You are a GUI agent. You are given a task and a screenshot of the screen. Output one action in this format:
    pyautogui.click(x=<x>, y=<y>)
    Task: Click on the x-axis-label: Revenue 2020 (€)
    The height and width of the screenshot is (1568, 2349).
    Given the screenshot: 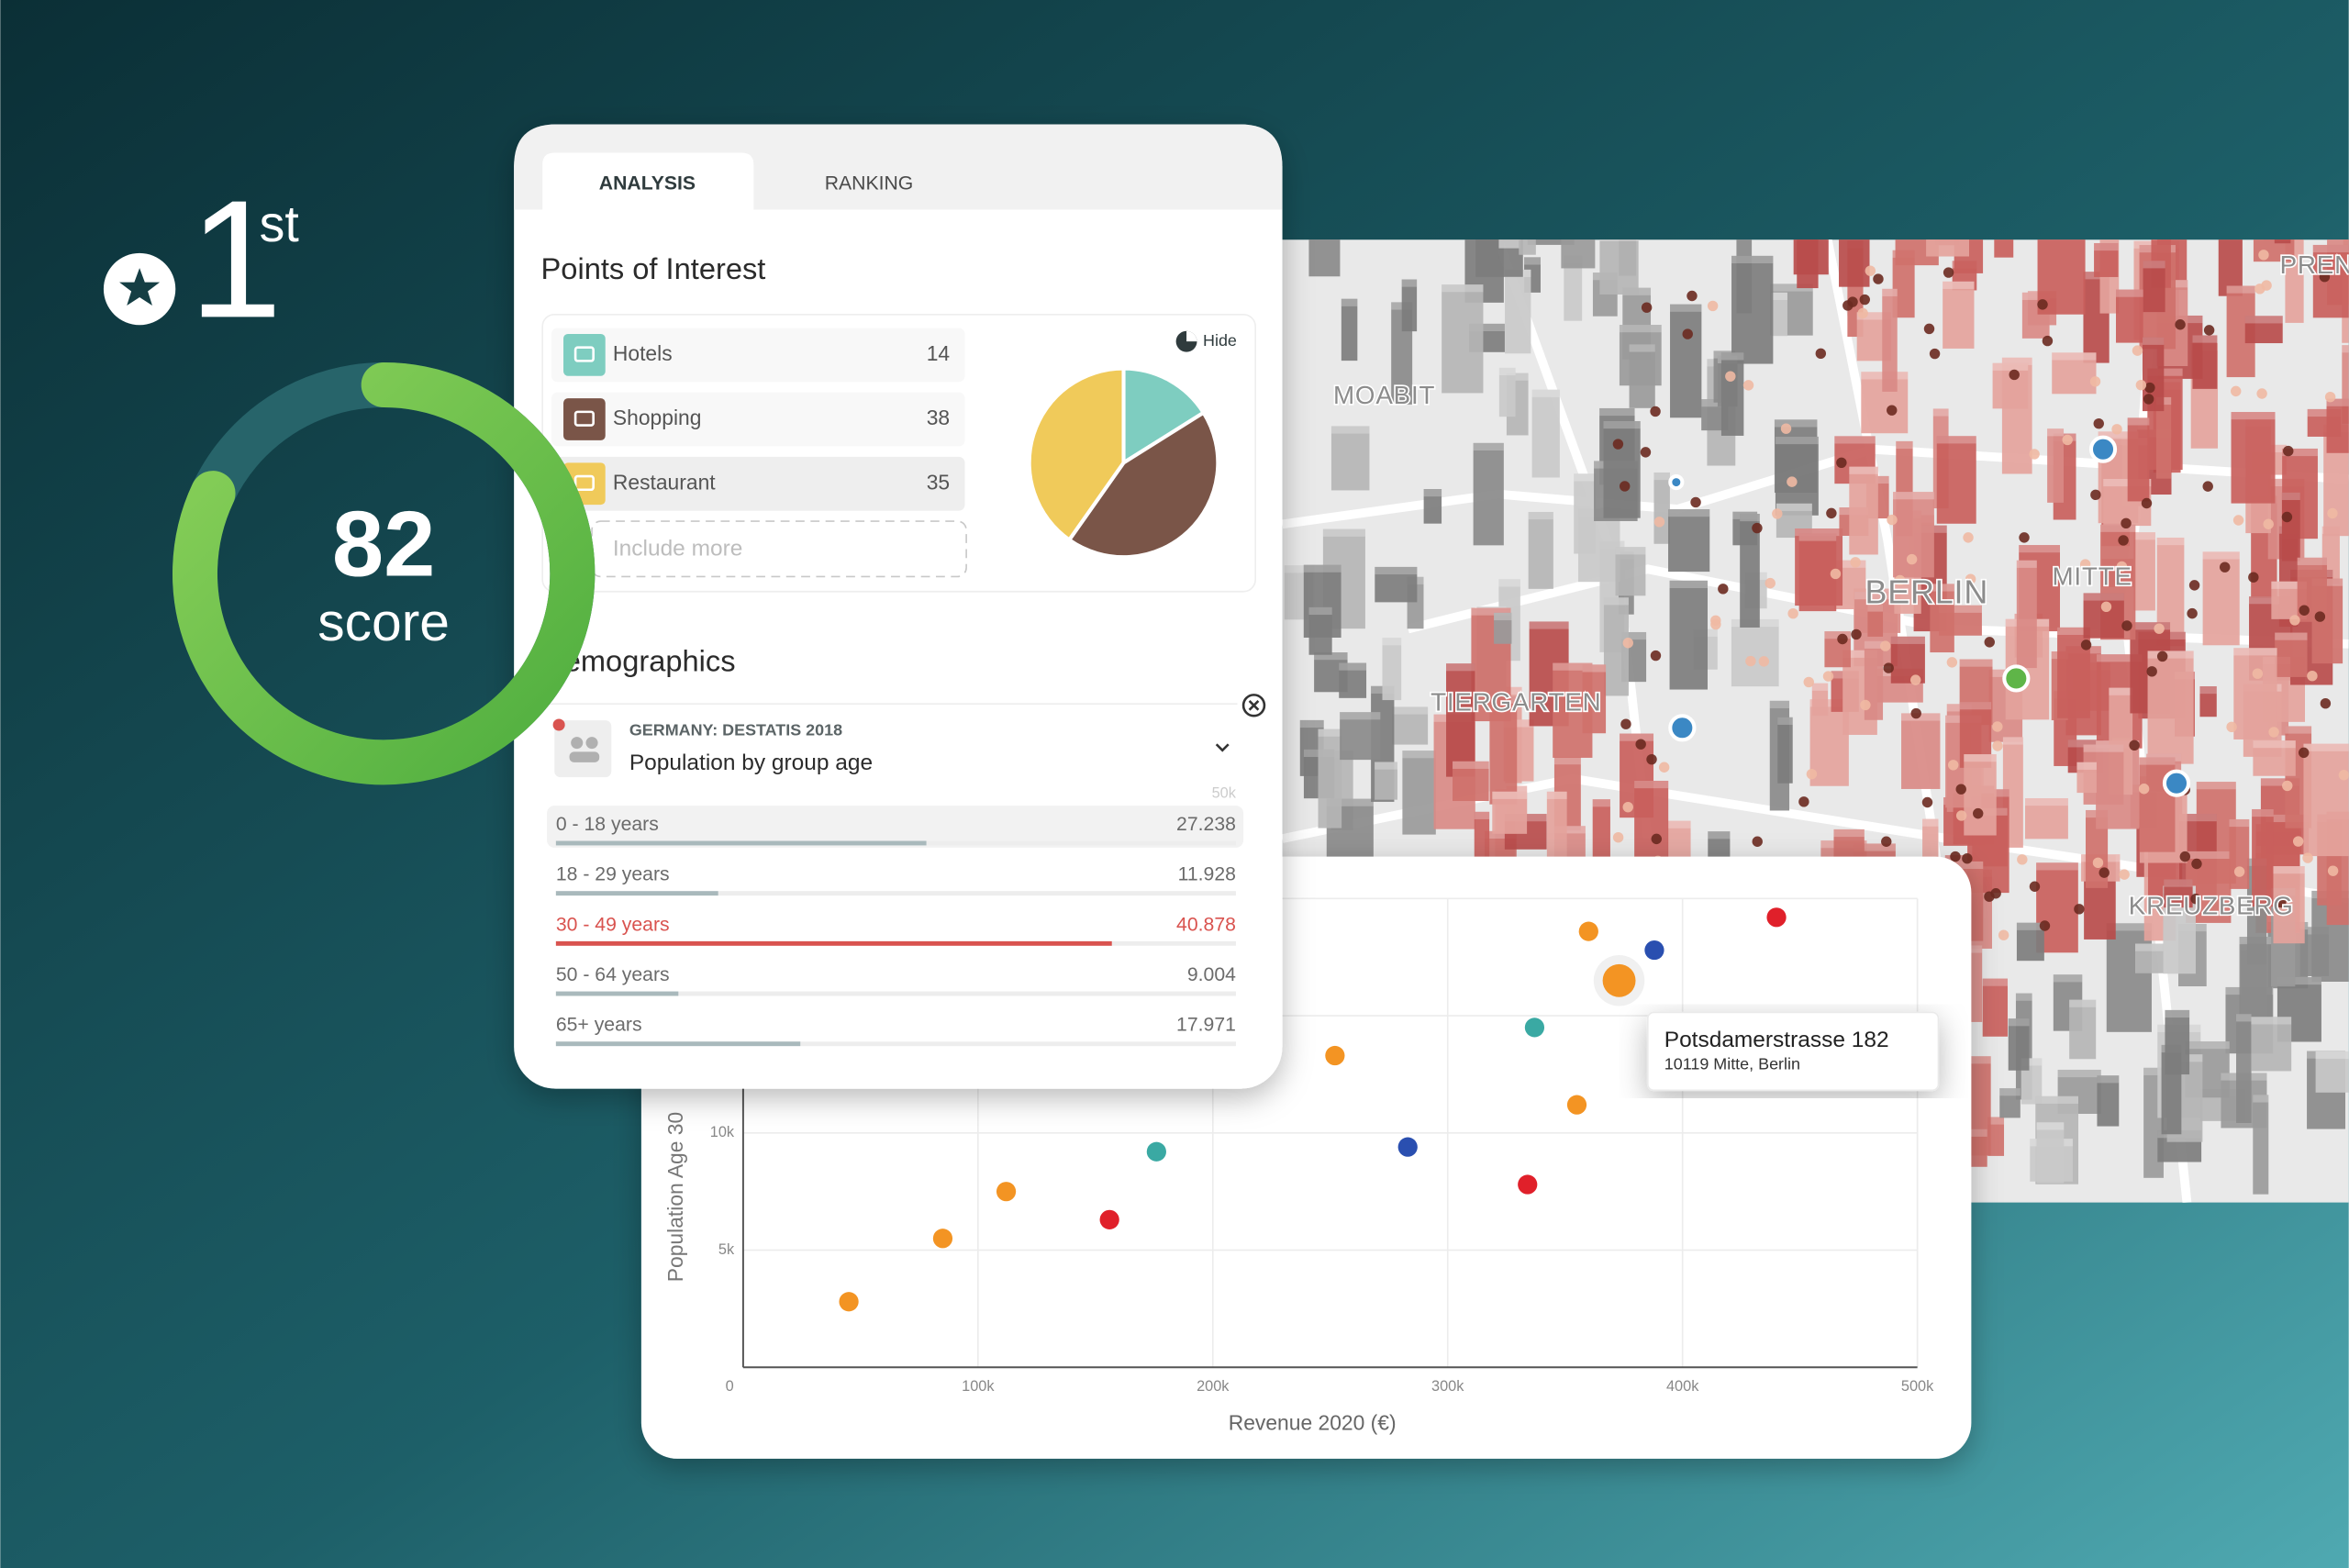 What is the action you would take?
    pyautogui.click(x=1313, y=1422)
    